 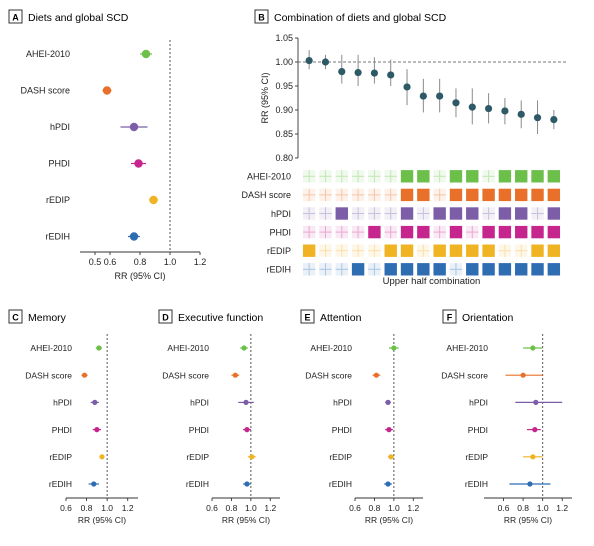 I want to click on panel-c-header: C Memory, so click(x=37, y=316).